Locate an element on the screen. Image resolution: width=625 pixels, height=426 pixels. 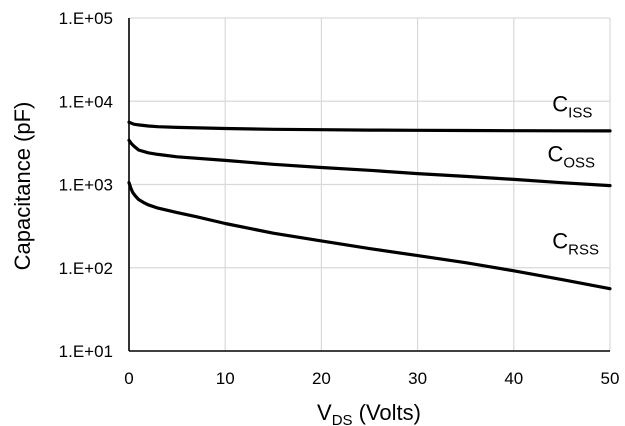
x-tick-label: 50 is located at coordinates (610, 378).